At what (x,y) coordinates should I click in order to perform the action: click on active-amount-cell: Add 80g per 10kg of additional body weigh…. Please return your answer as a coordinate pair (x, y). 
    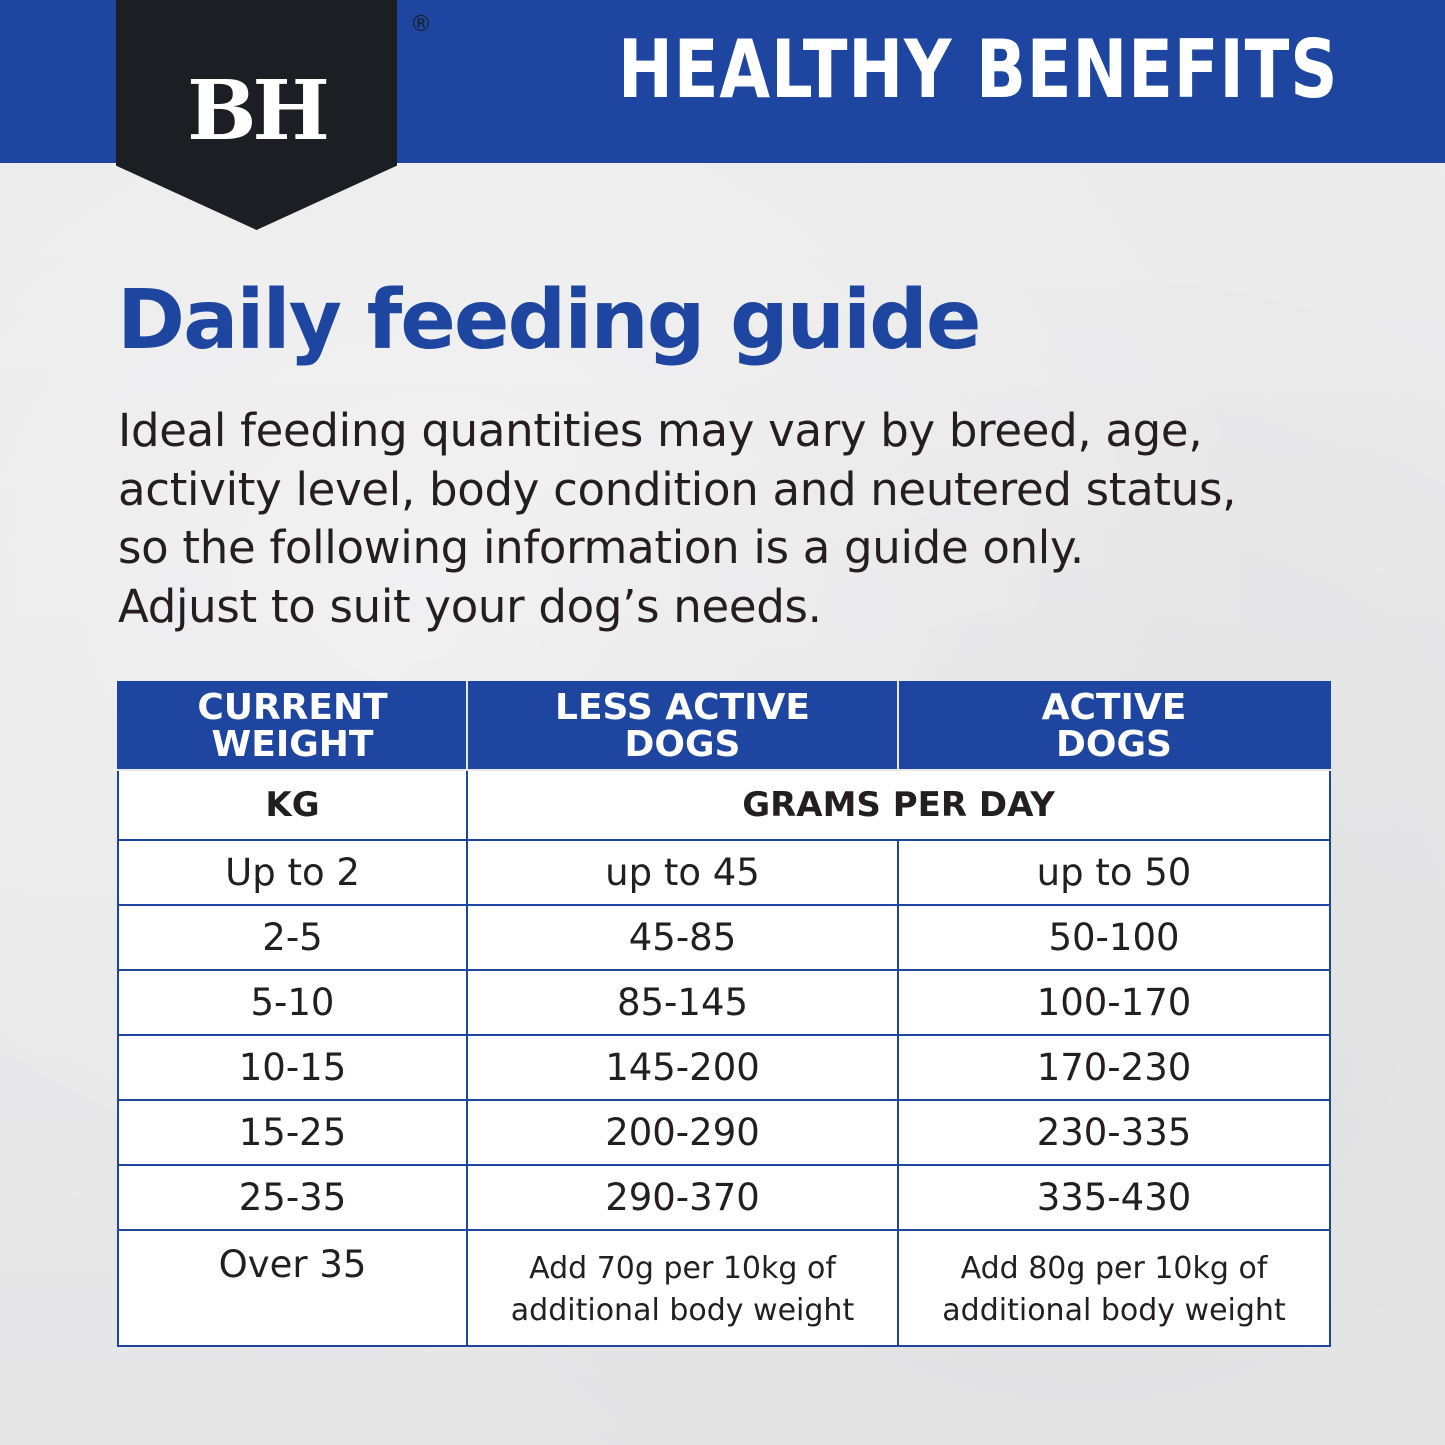
    Looking at the image, I should click on (1114, 1288).